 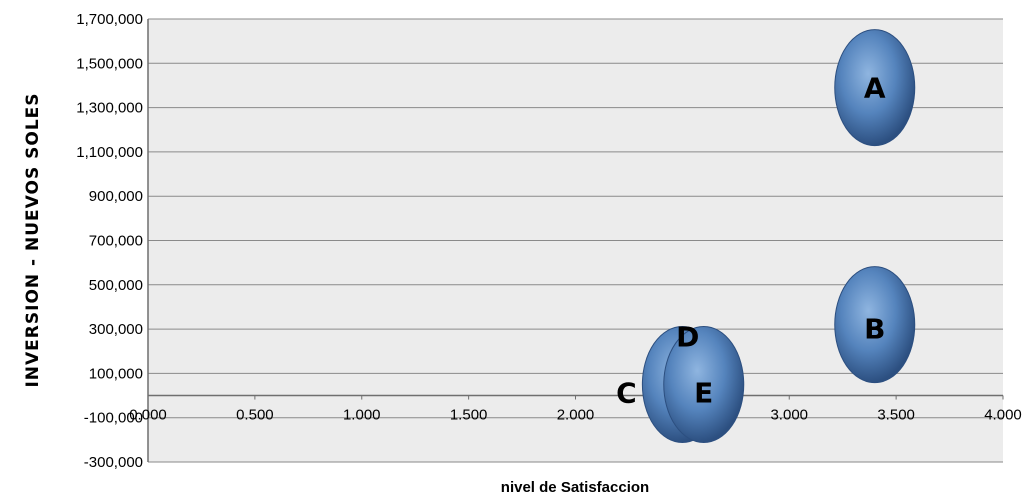 What do you see at coordinates (109, 19) in the screenshot?
I see `y-tick-label: 1,700,000` at bounding box center [109, 19].